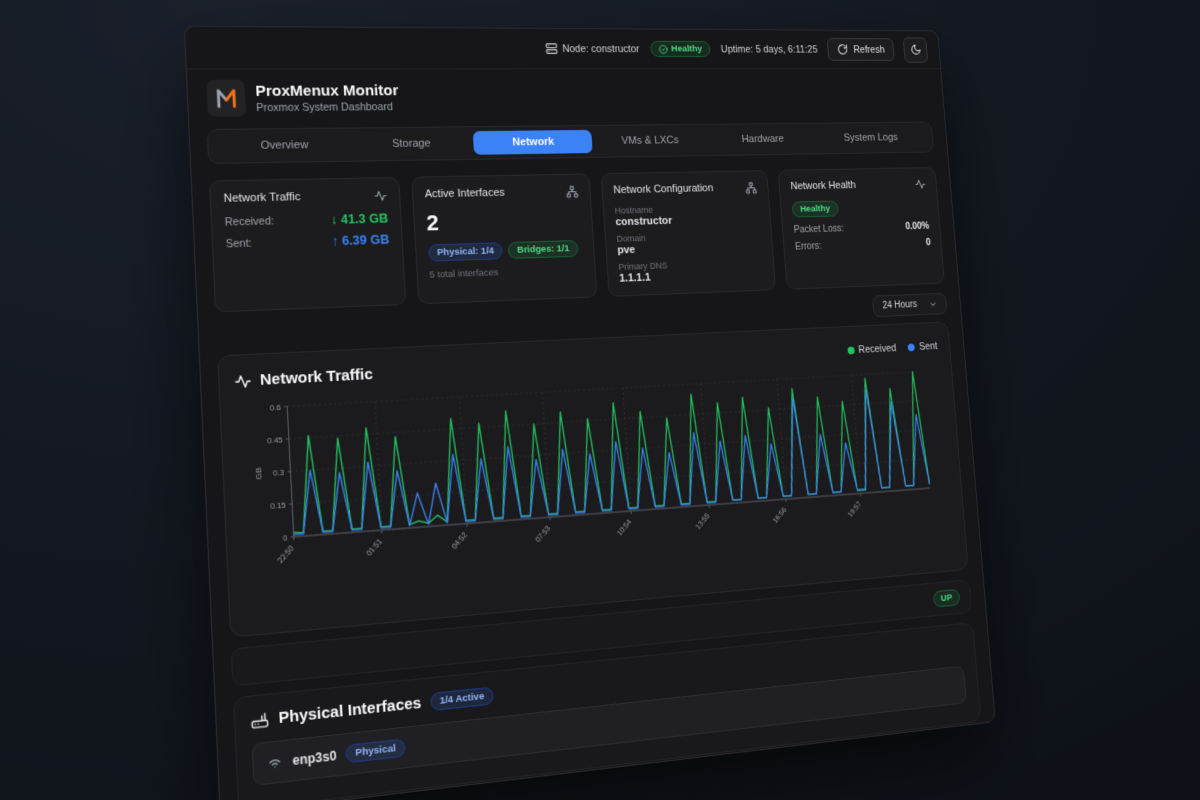 The image size is (1200, 800). What do you see at coordinates (808, 247) in the screenshot?
I see `errors-label: Errors:` at bounding box center [808, 247].